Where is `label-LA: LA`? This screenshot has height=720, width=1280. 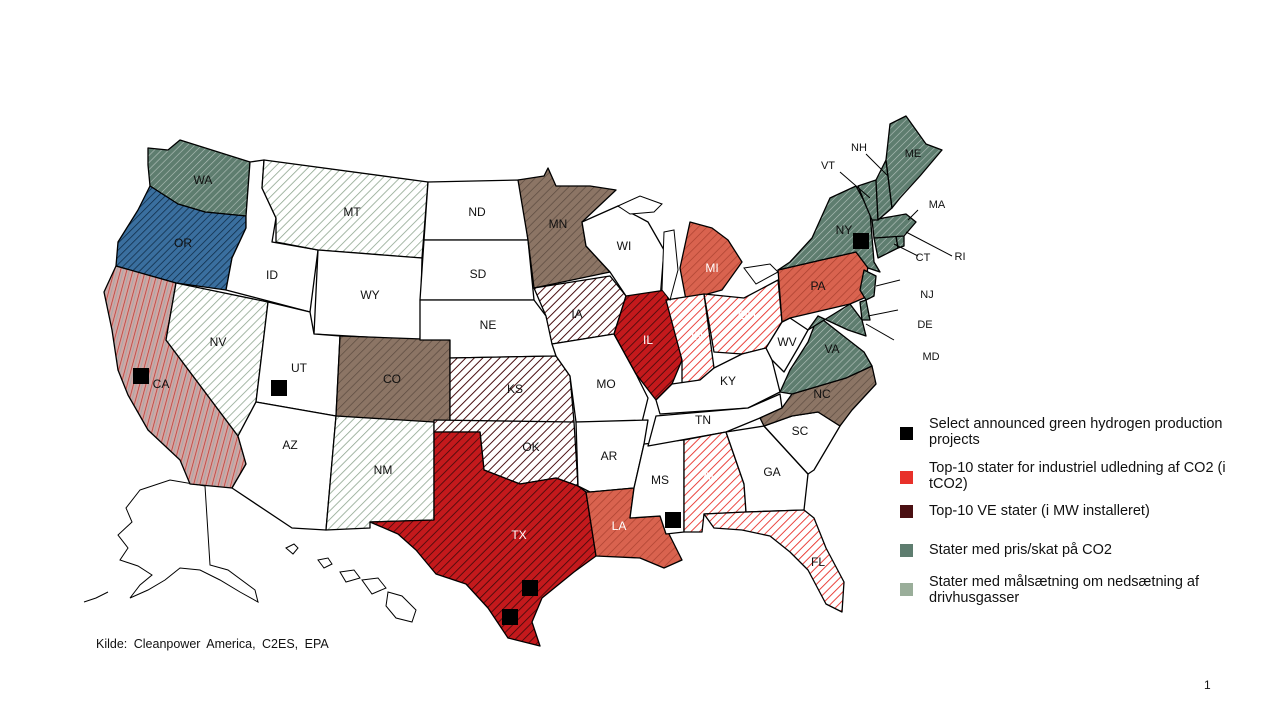 label-LA: LA is located at coordinates (619, 526).